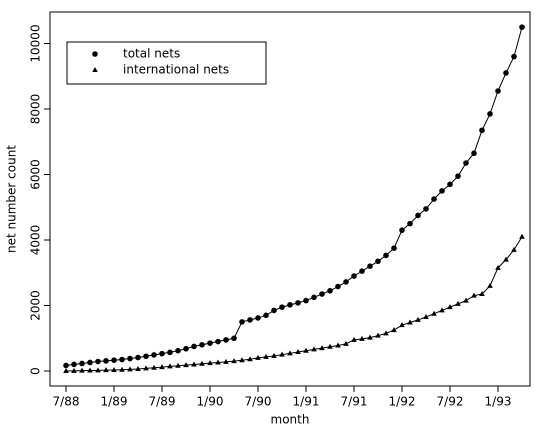 This screenshot has width=535, height=428. What do you see at coordinates (210, 402) in the screenshot?
I see `x-tick-label: 1/90` at bounding box center [210, 402].